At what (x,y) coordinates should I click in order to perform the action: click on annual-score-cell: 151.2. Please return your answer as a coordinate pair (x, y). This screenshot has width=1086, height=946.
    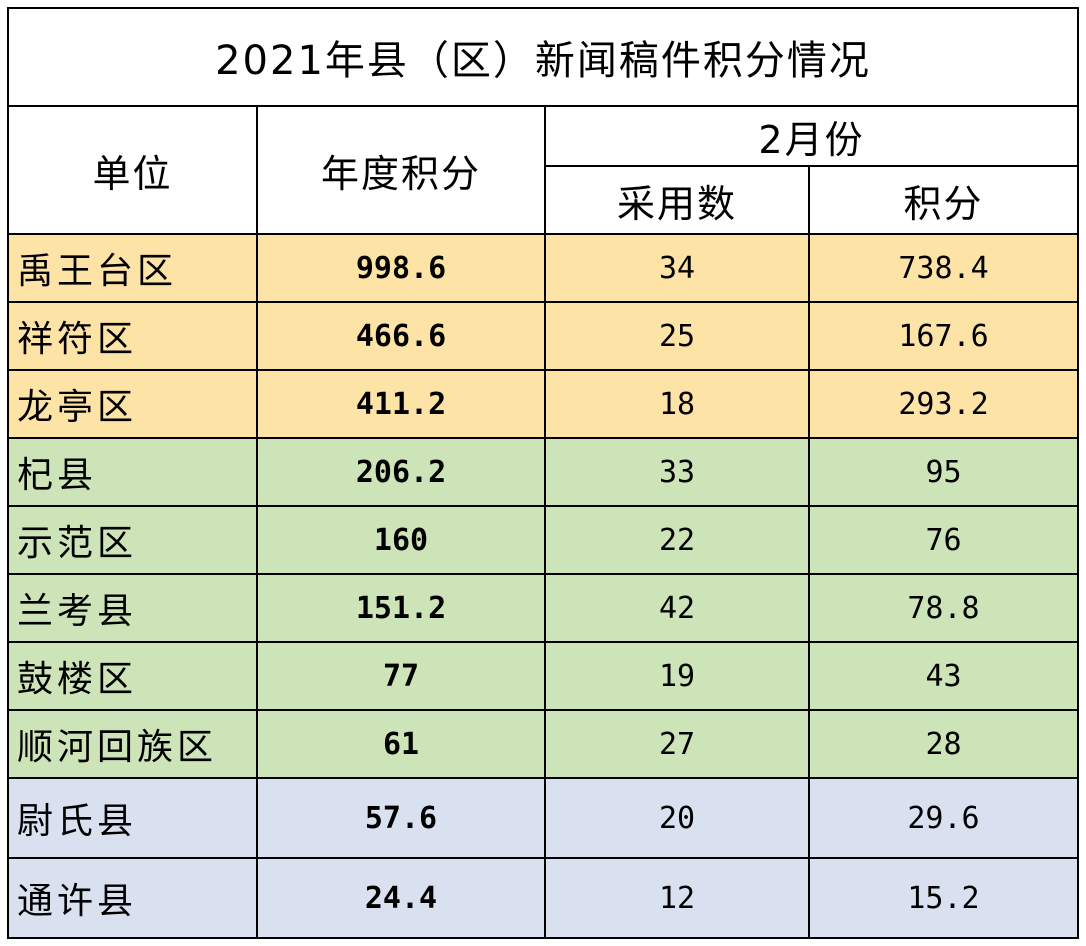
    Looking at the image, I should click on (401, 608).